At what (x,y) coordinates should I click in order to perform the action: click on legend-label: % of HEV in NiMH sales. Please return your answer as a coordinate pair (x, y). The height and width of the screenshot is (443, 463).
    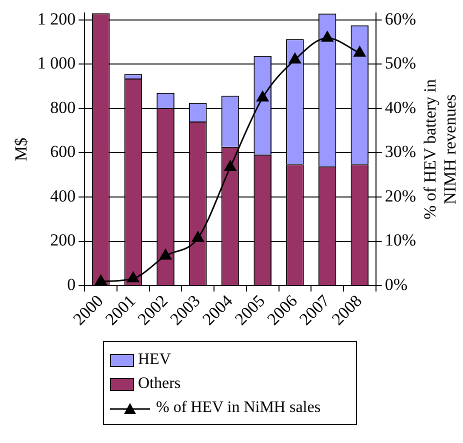
    Looking at the image, I should click on (238, 408).